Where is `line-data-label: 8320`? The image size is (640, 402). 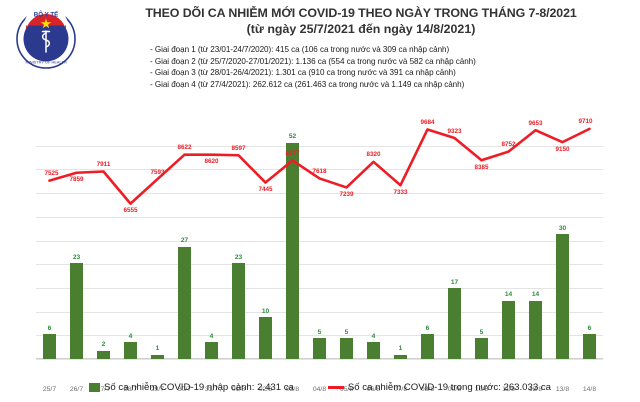 line-data-label: 8320 is located at coordinates (373, 155).